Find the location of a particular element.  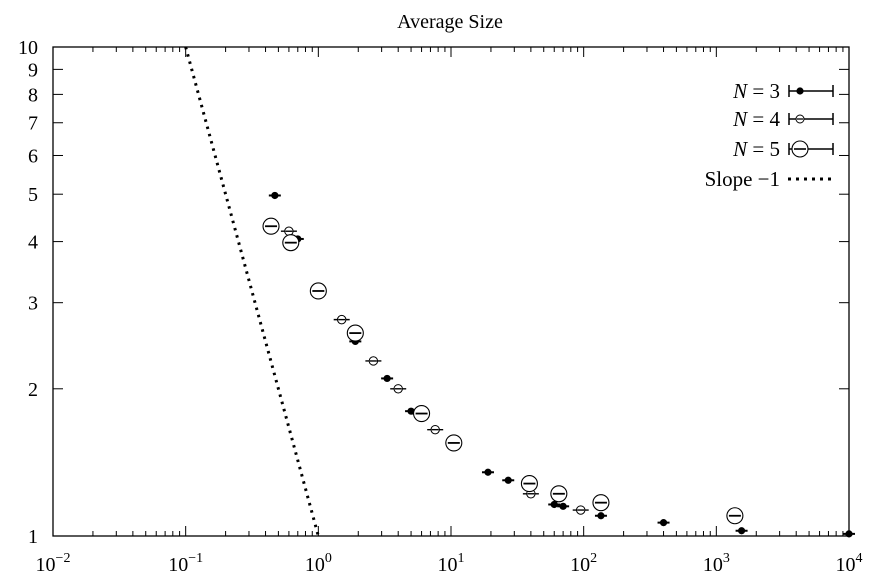

y-tick-label: 6 is located at coordinates (33, 156).